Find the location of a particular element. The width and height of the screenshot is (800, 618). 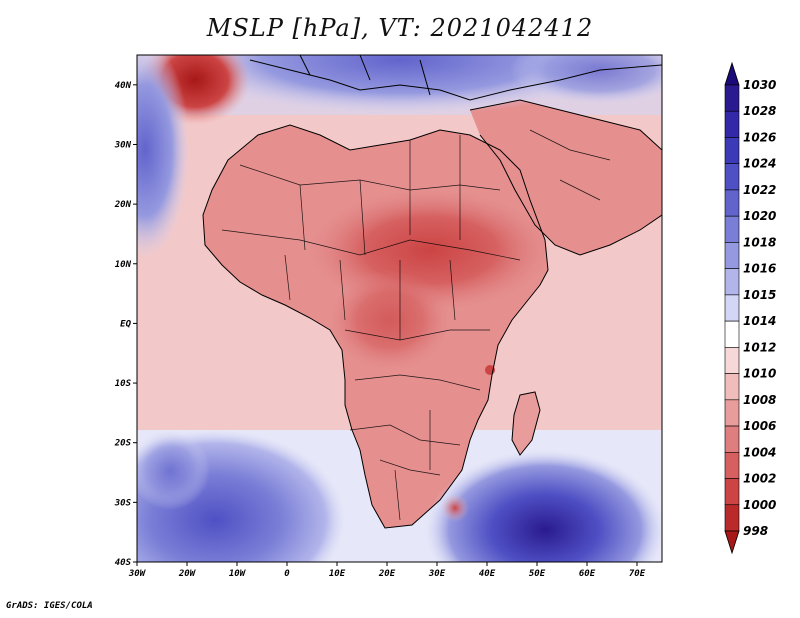

y-tick-label: 30S is located at coordinates (123, 503).